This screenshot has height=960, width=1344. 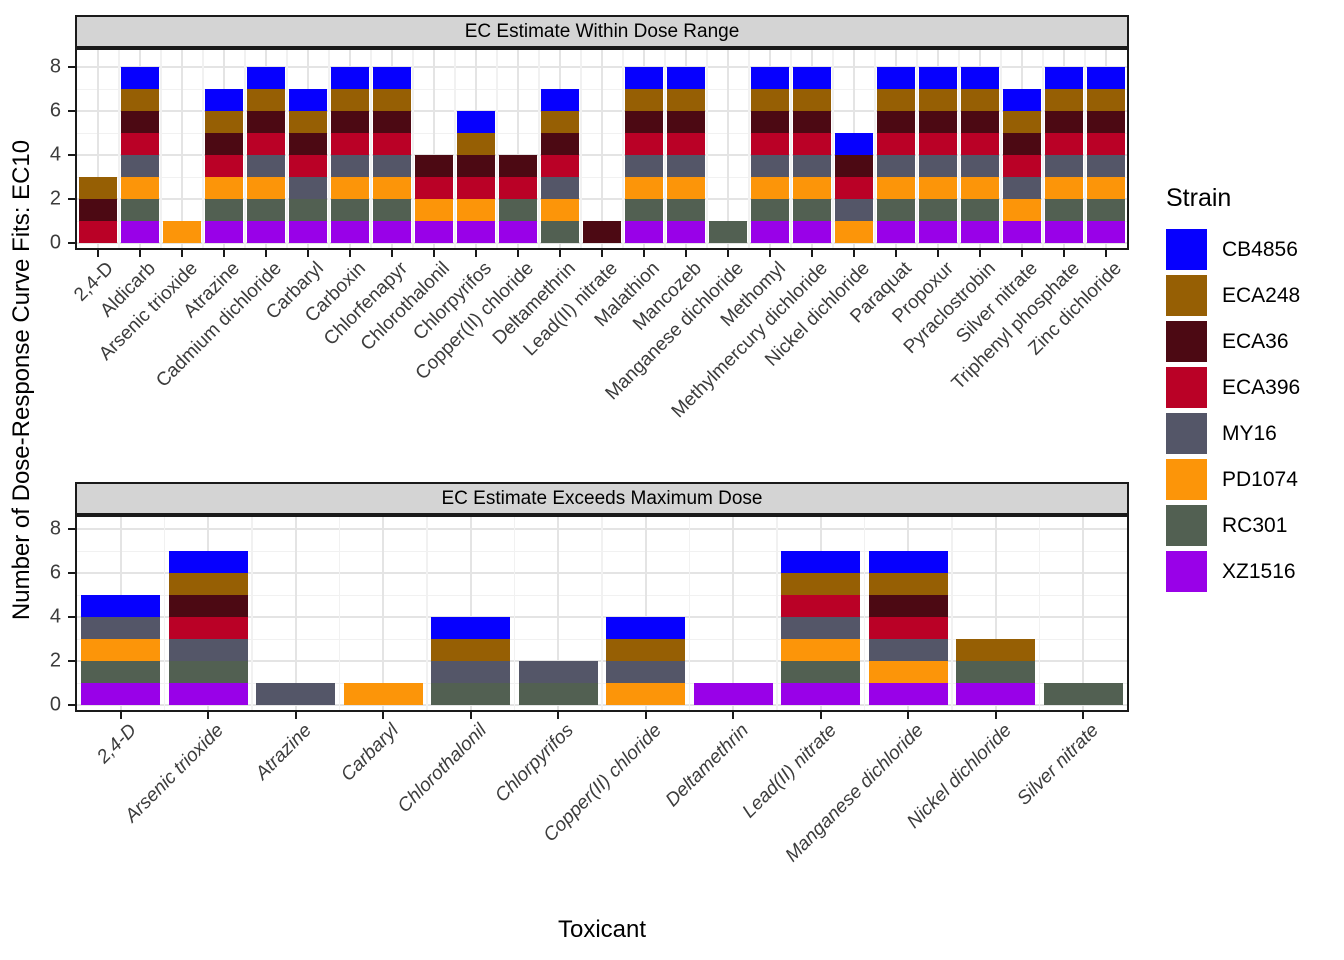 I want to click on stacked-bar-Aldicarb, so click(x=140, y=155).